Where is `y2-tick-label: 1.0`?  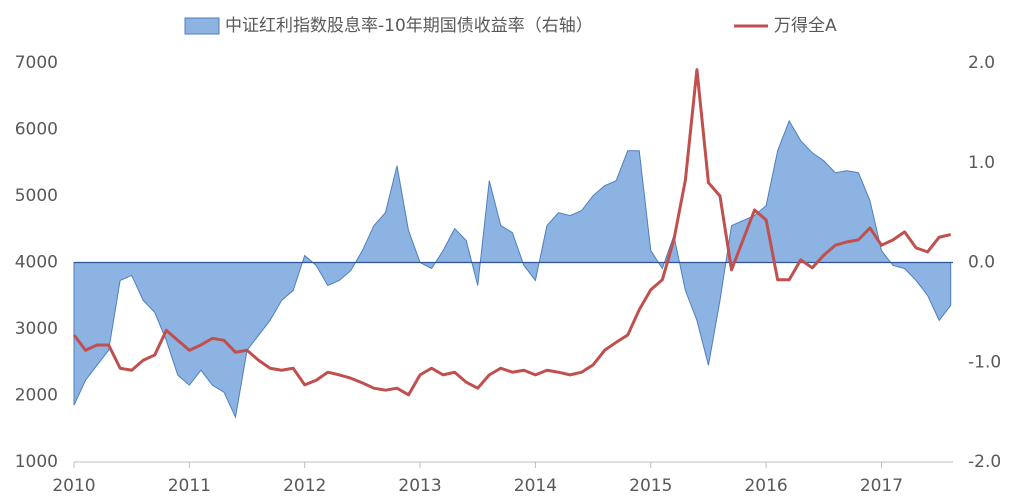 y2-tick-label: 1.0 is located at coordinates (981, 163).